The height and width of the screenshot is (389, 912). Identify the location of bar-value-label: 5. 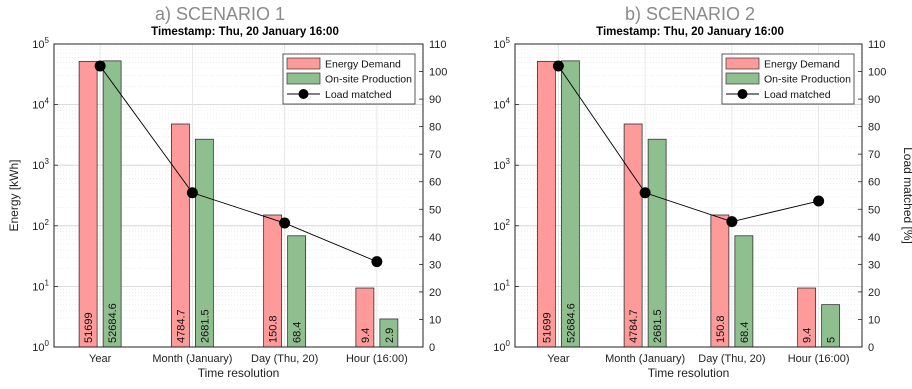
(832, 340).